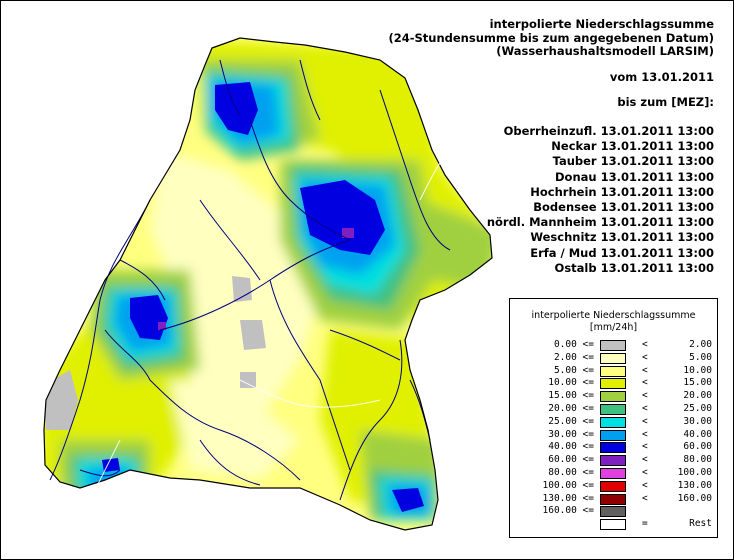  I want to click on legend-upper-bound: Rest, so click(700, 524).